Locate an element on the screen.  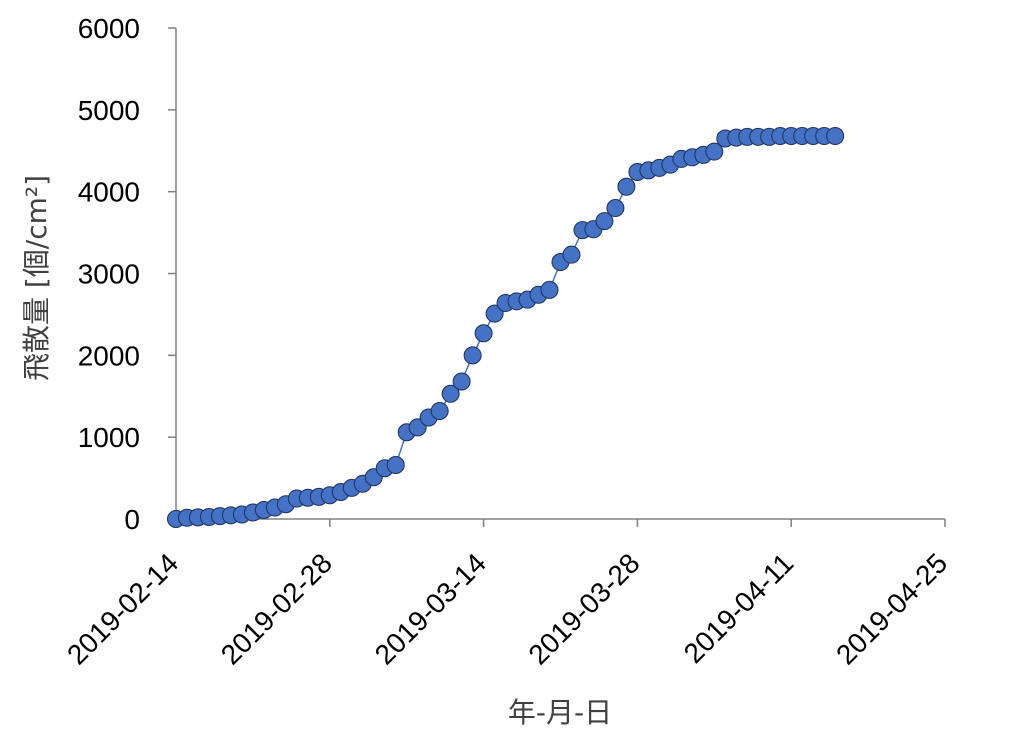
y-tick-label: 3000 is located at coordinates (109, 274).